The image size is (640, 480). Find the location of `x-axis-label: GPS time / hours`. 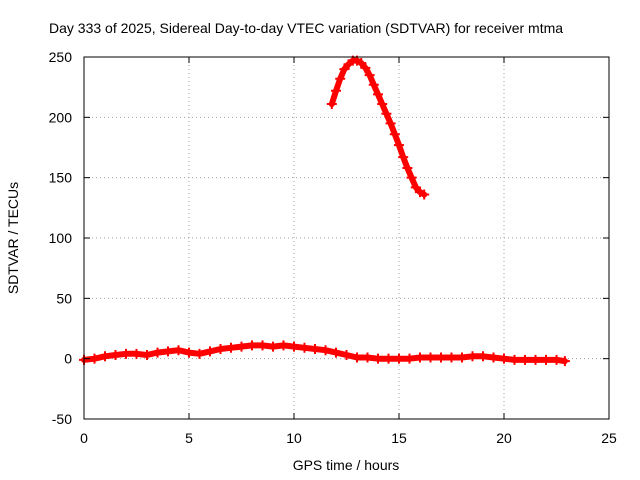

x-axis-label: GPS time / hours is located at coordinates (346, 465).